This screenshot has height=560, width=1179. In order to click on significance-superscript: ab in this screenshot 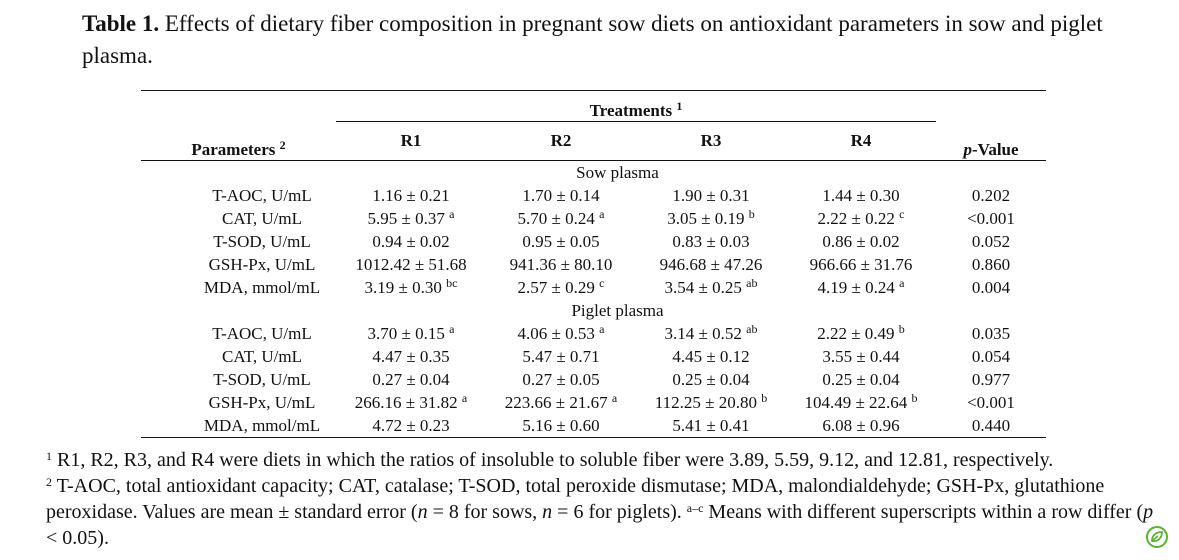, I will do `click(752, 283)`.